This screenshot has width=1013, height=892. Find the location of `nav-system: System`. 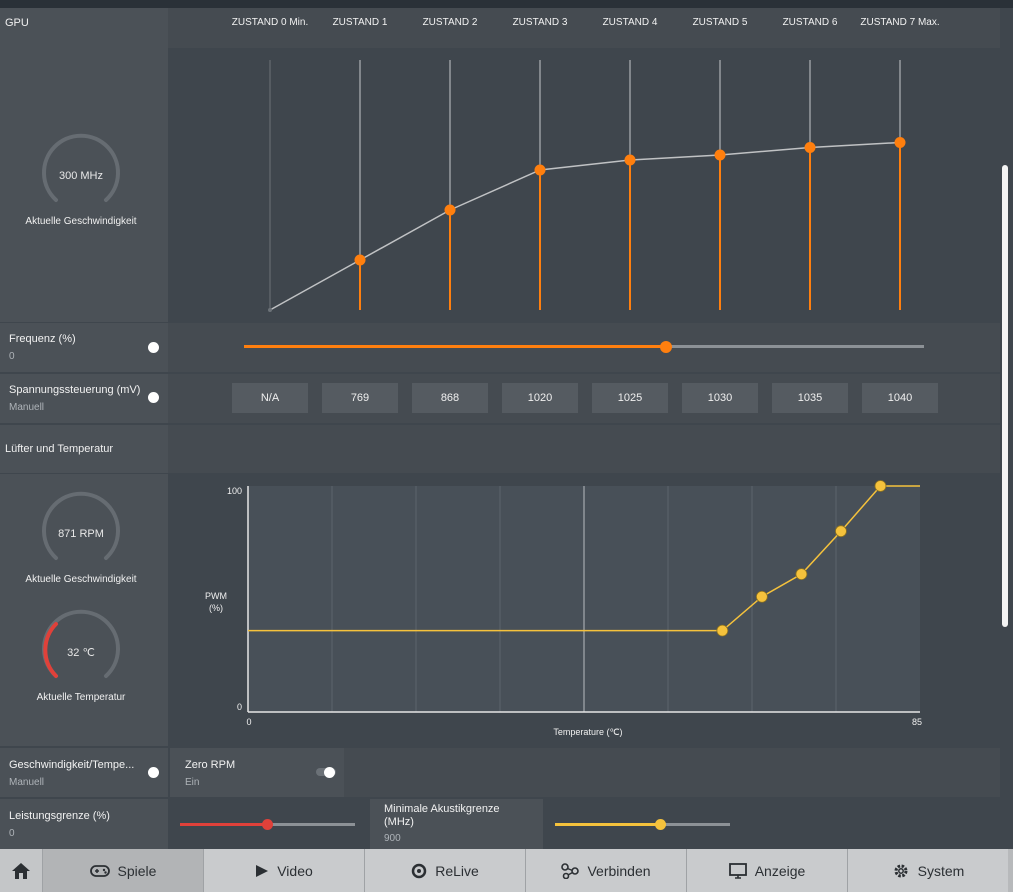

nav-system: System is located at coordinates (927, 870).